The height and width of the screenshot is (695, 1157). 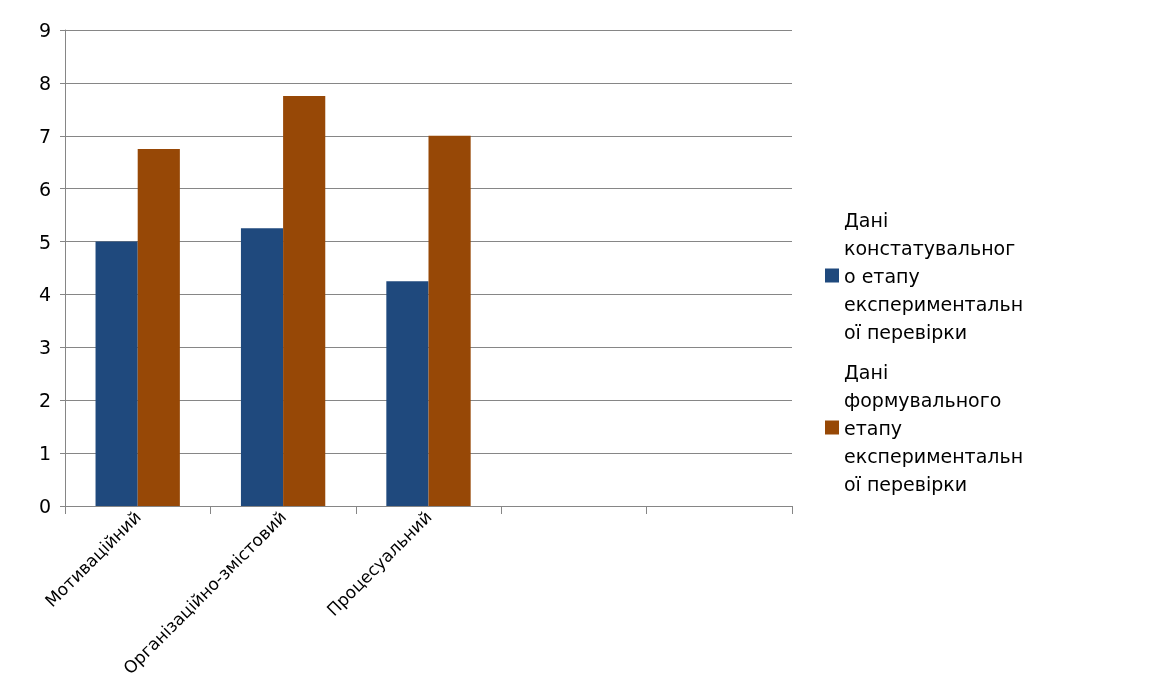 I want to click on y-tick-label: 0, so click(x=44, y=506).